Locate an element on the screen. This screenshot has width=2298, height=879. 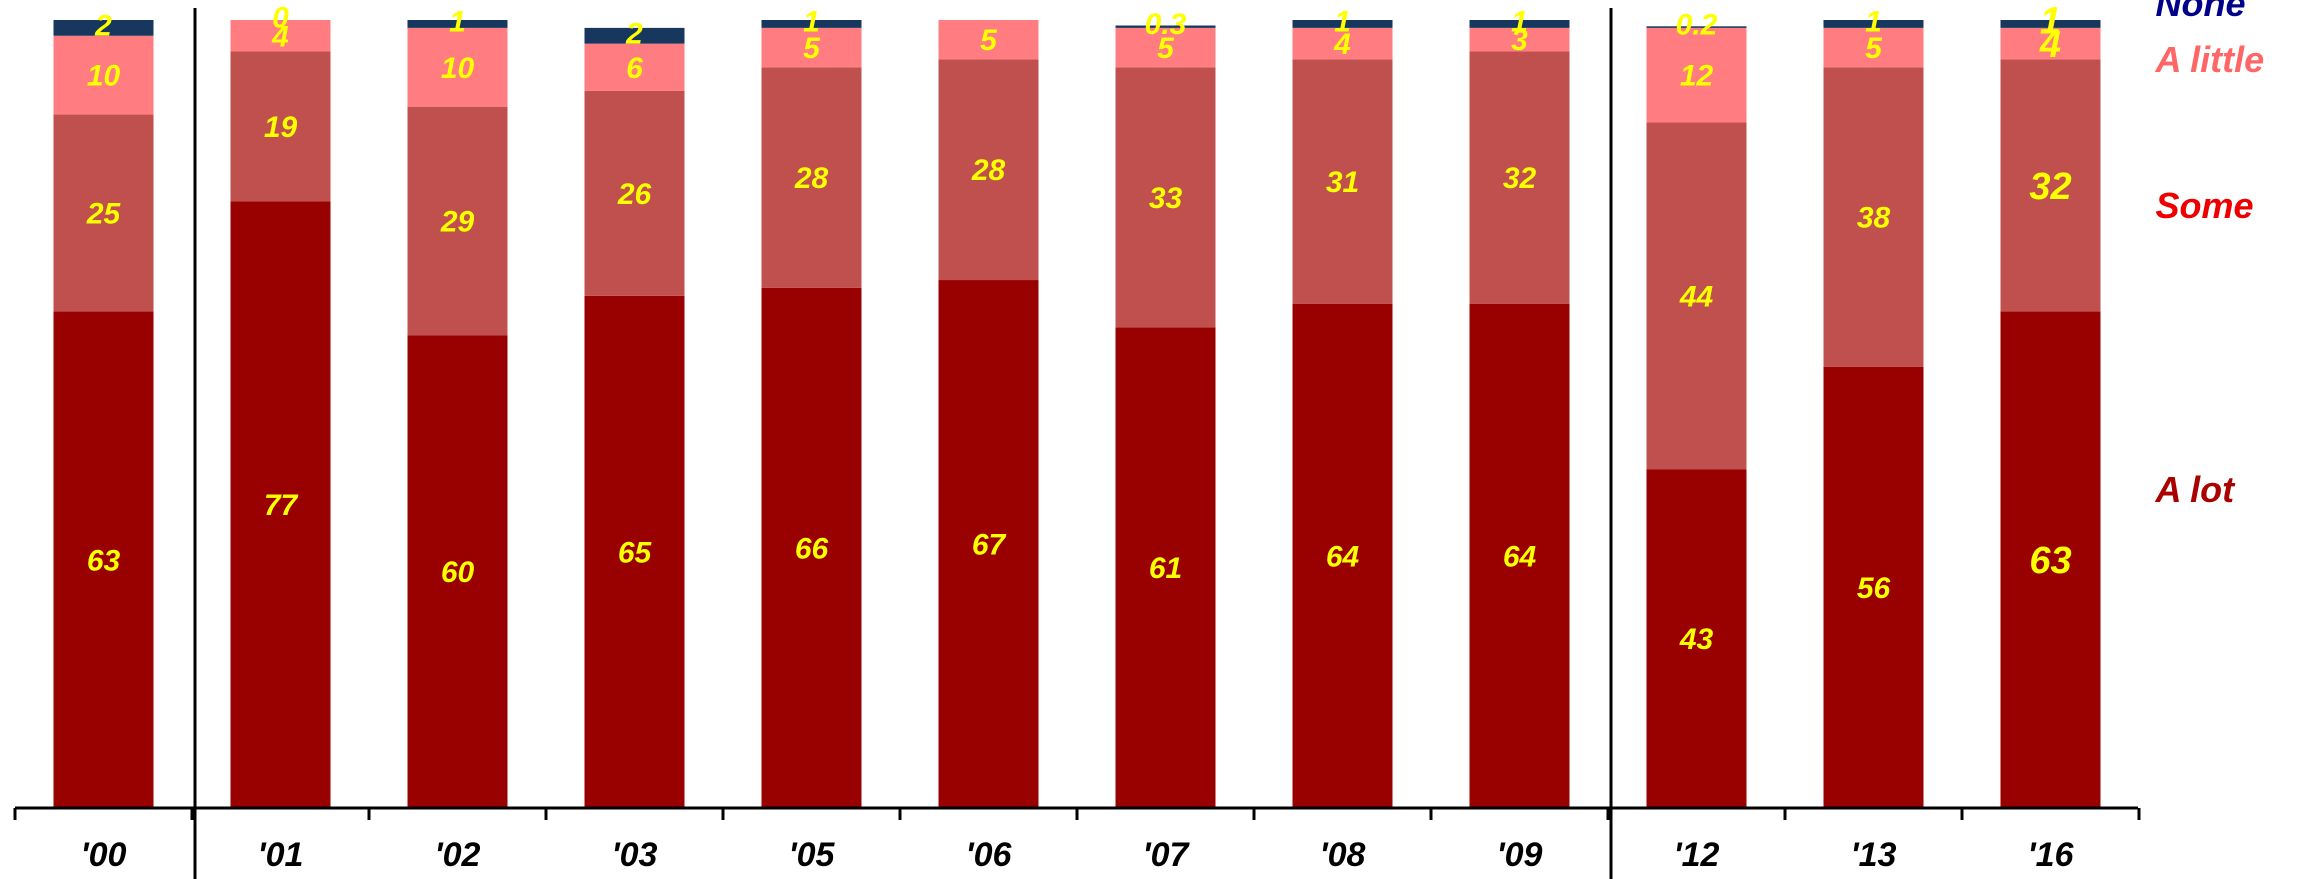
value-label-a-little-16: 4 is located at coordinates (2050, 45).